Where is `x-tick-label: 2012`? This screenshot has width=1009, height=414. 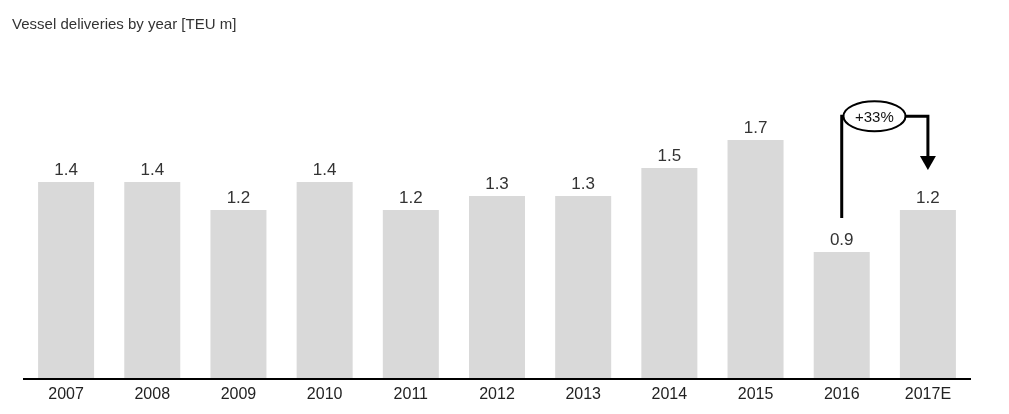 x-tick-label: 2012 is located at coordinates (497, 394).